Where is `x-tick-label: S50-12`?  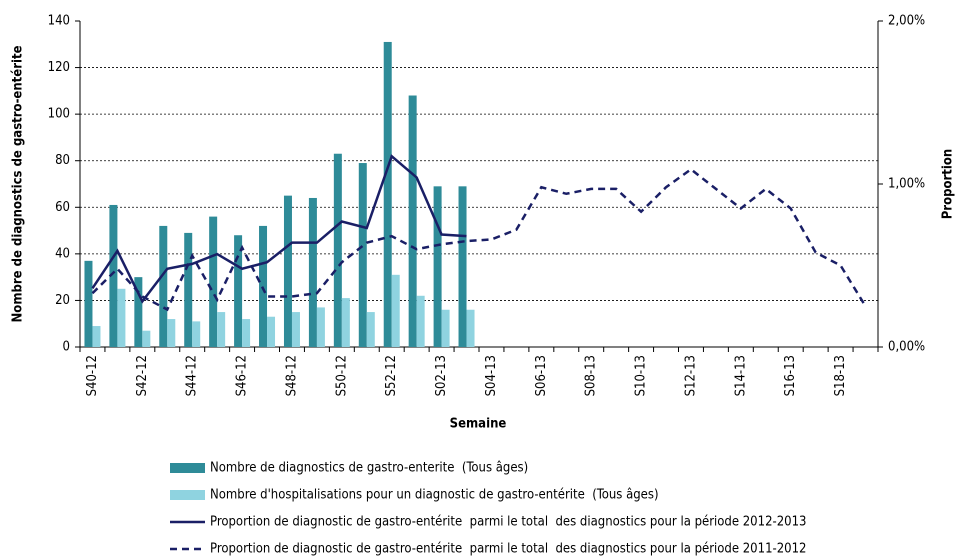 x-tick-label: S50-12 is located at coordinates (341, 375).